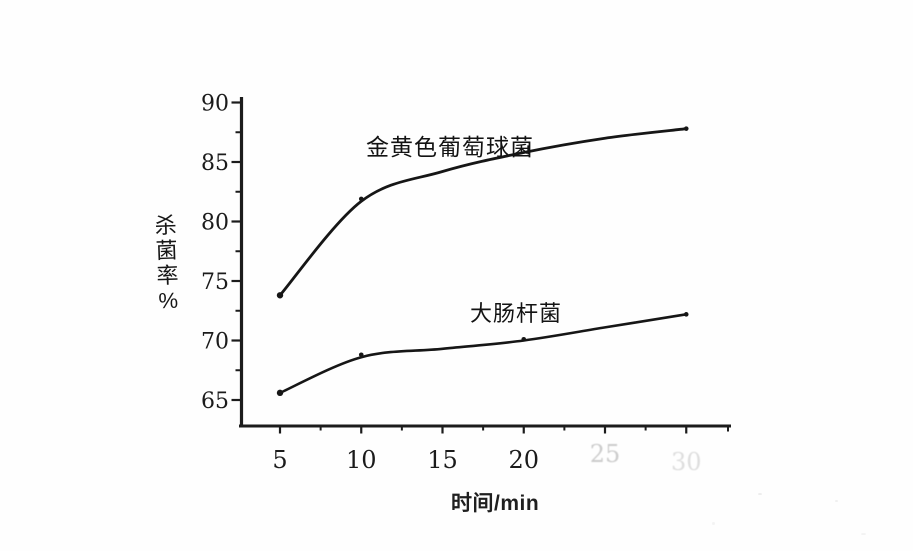 The height and width of the screenshot is (551, 913). What do you see at coordinates (442, 460) in the screenshot?
I see `x-tick-label: 15` at bounding box center [442, 460].